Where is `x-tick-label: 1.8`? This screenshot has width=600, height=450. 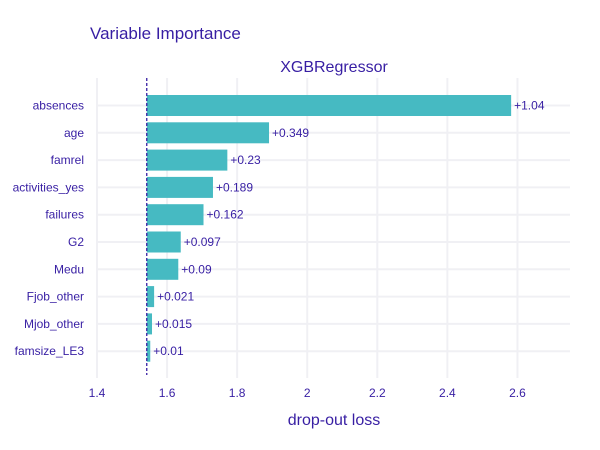
x-tick-label: 1.8 is located at coordinates (237, 393).